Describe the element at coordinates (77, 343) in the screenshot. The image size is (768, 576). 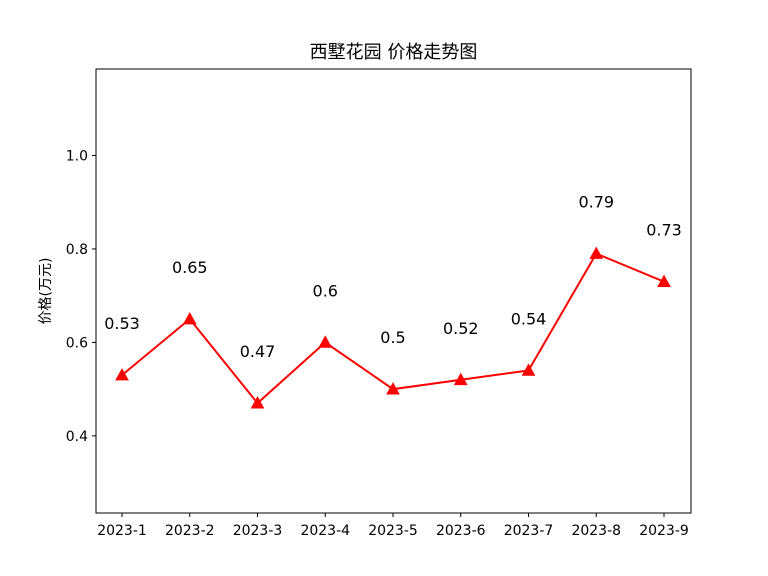
I see `y-tick-label: 0.6` at that location.